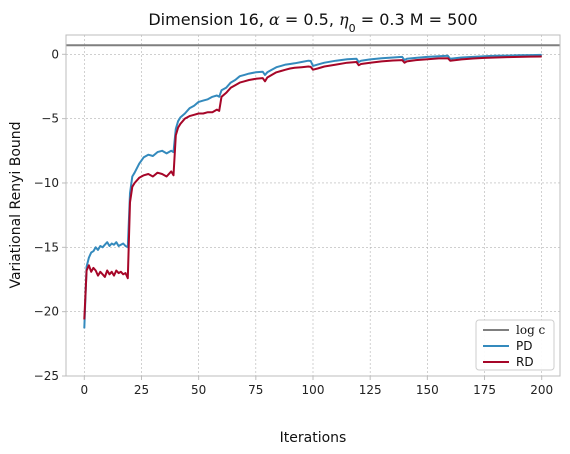 This screenshot has height=454, width=570. I want to click on x-ticks: 0 25 50 75 100 125 150 175 200, so click(316, 386).